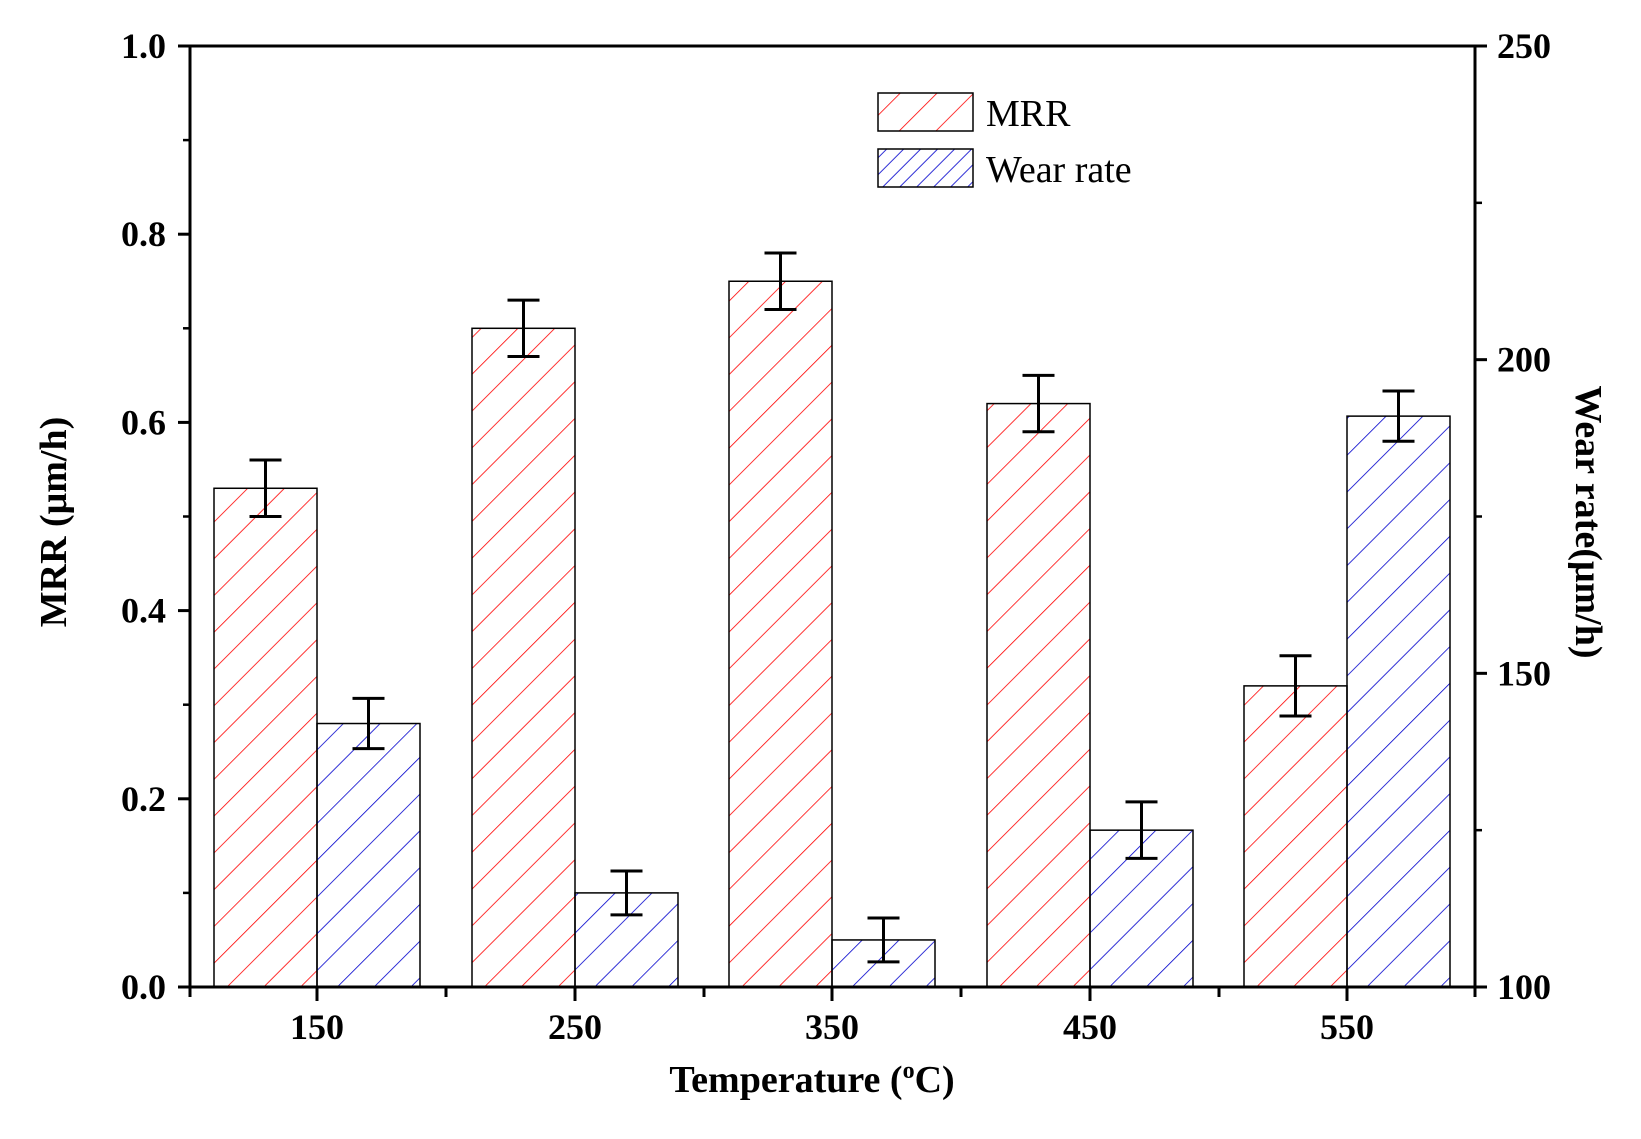  Describe the element at coordinates (925, 168) in the screenshot. I see `legend-swatch-wear-rate` at that location.